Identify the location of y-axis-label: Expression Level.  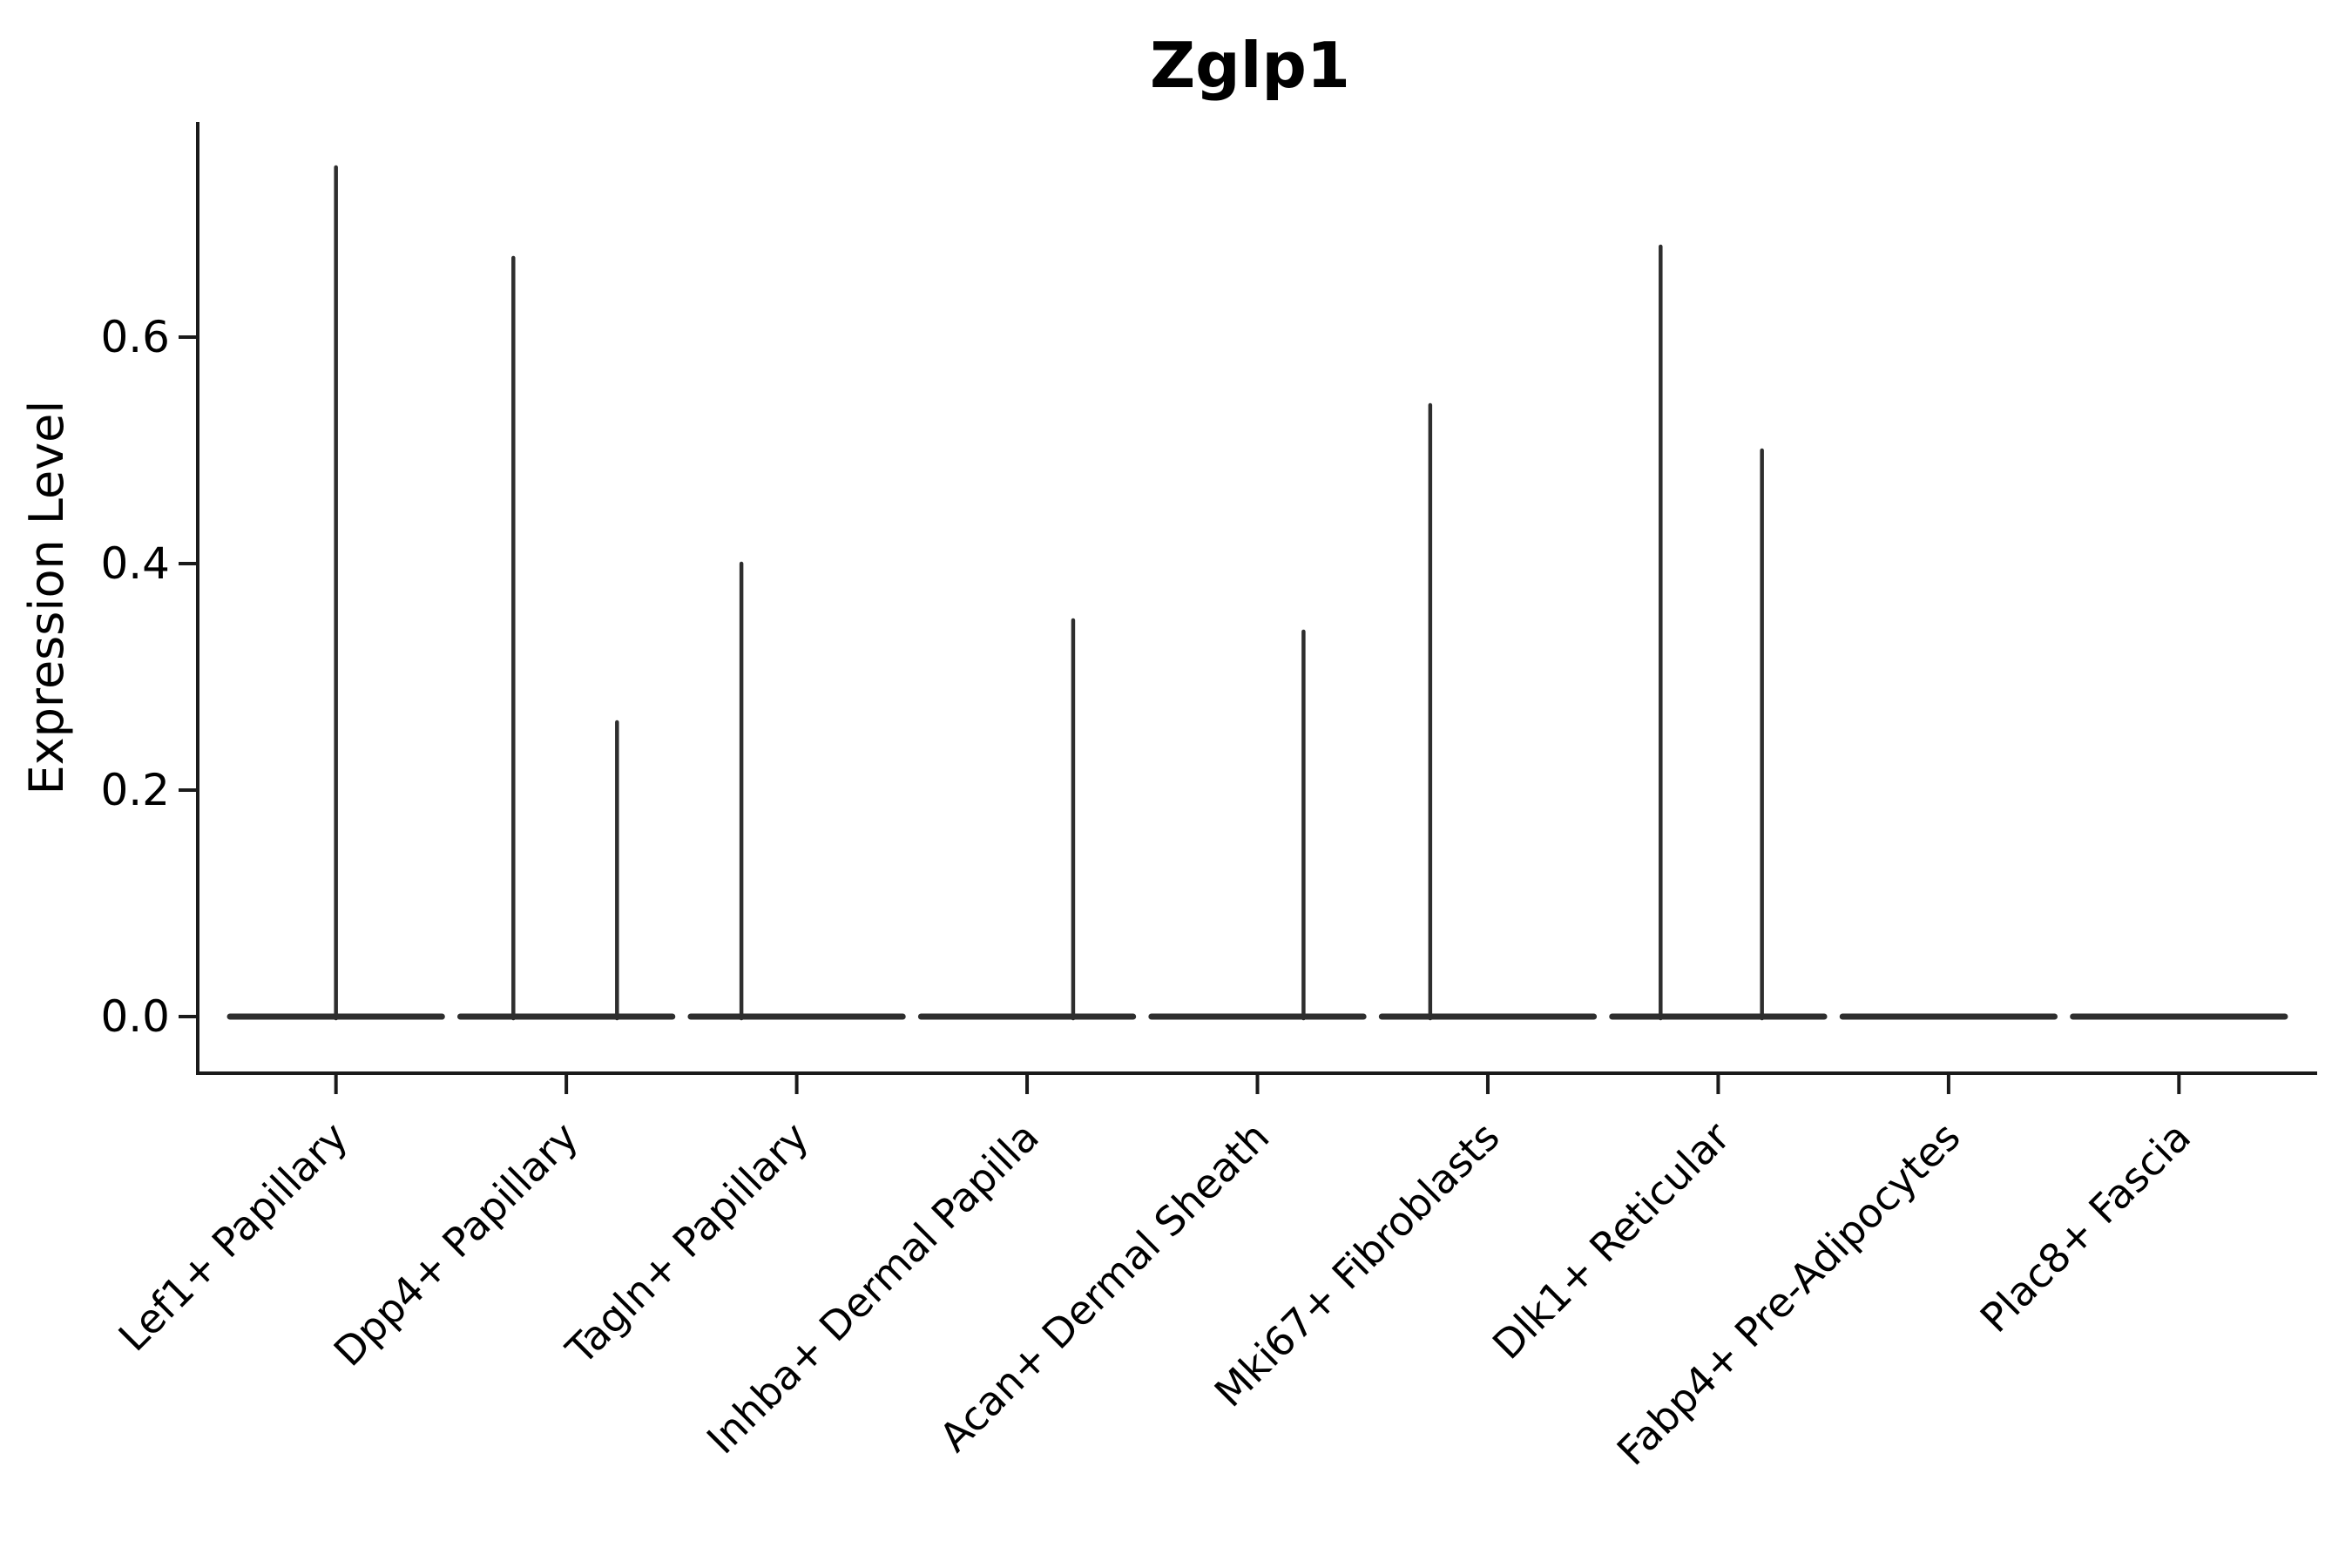
(46, 598).